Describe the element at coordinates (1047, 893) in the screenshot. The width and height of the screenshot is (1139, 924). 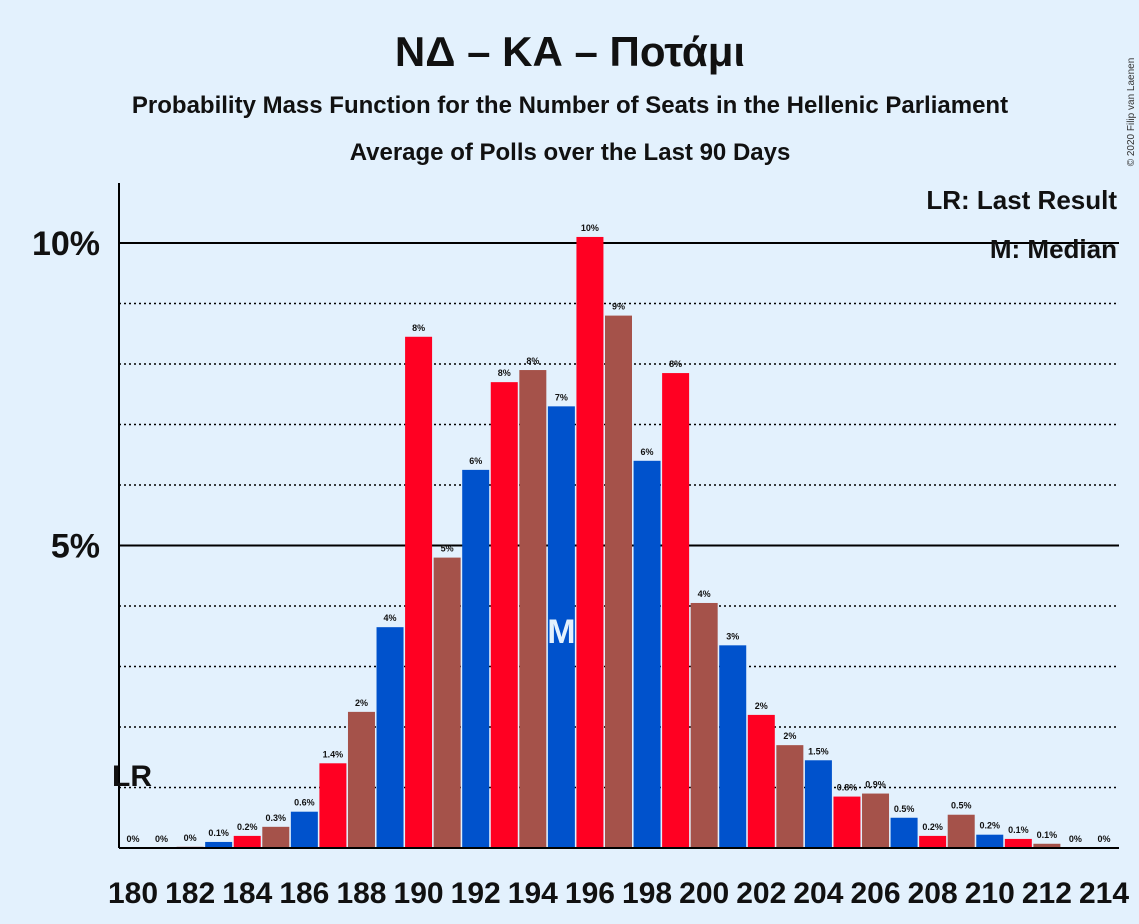
I see `x-tick-label: 212` at that location.